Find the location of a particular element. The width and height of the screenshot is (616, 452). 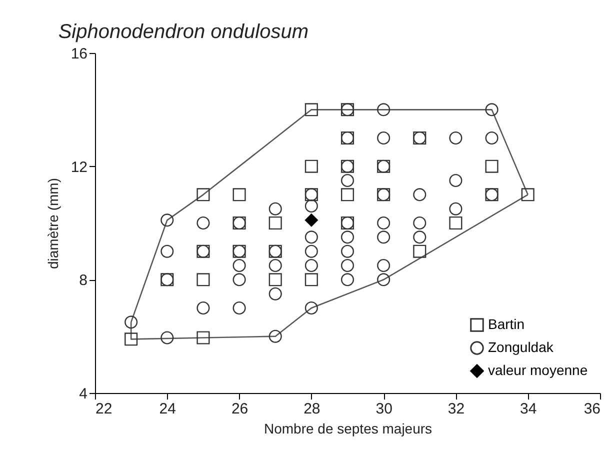

legend-label: Zonguldak is located at coordinates (521, 347).